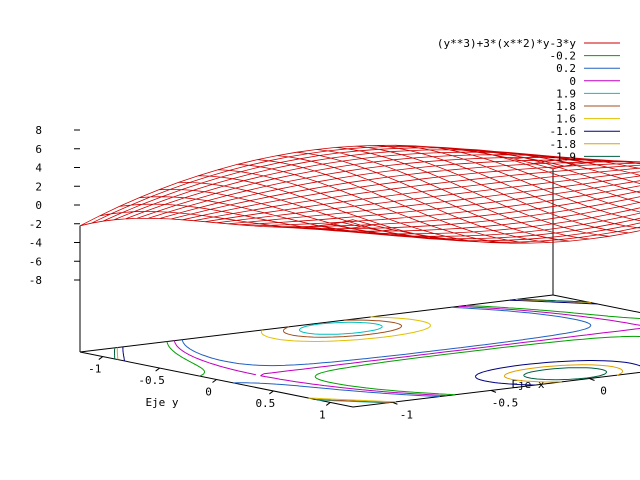 This screenshot has height=480, width=640. Describe the element at coordinates (38, 149) in the screenshot. I see `z-tick-label-1: 6` at that location.